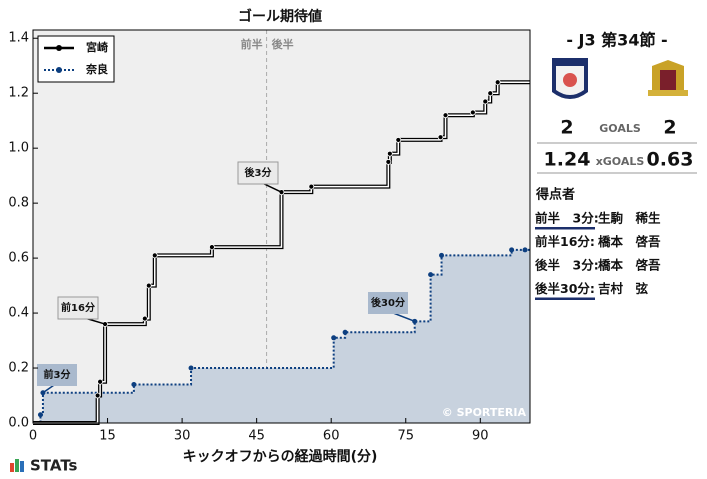 The height and width of the screenshot is (479, 707). I want to click on y-tick-label: 1.4, so click(18, 38).